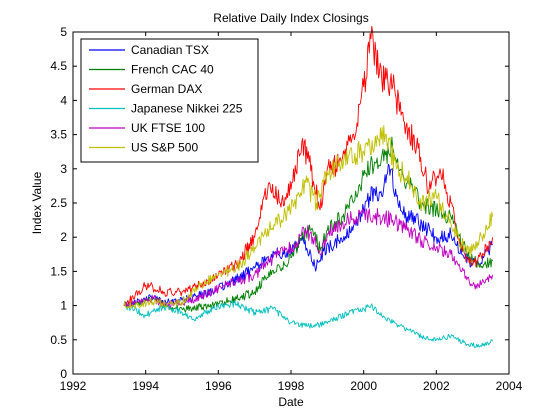 The width and height of the screenshot is (560, 420). What do you see at coordinates (290, 18) in the screenshot?
I see `chart-title: Relative Daily Index Closings` at bounding box center [290, 18].